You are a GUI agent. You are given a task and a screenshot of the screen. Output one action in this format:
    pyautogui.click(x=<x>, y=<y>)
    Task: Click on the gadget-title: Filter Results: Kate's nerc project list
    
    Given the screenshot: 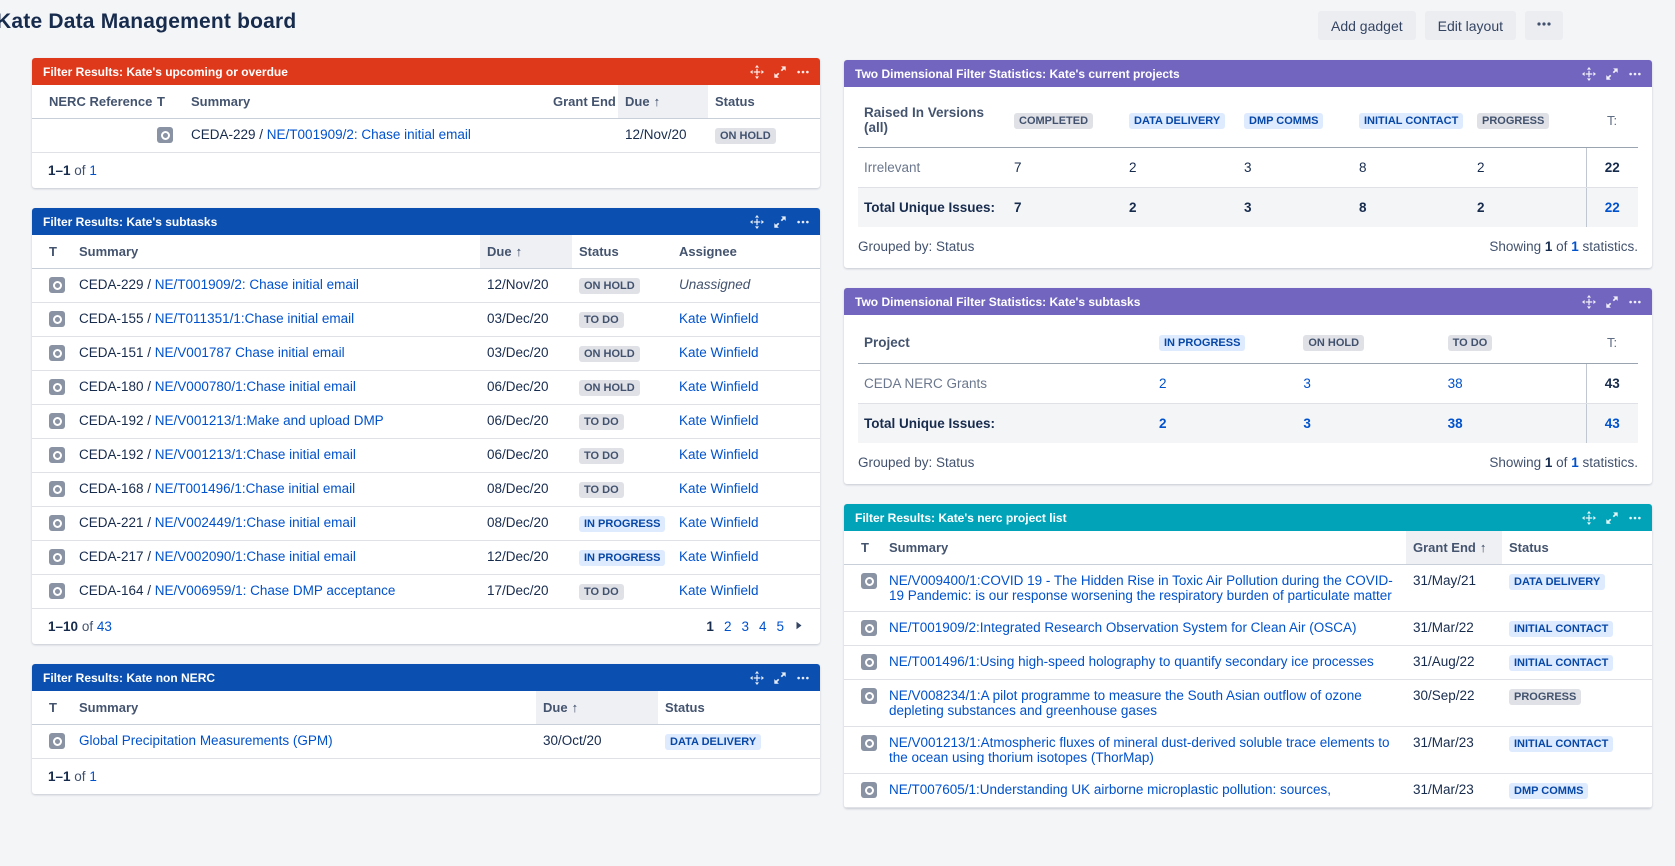 What is the action you would take?
    pyautogui.click(x=961, y=517)
    